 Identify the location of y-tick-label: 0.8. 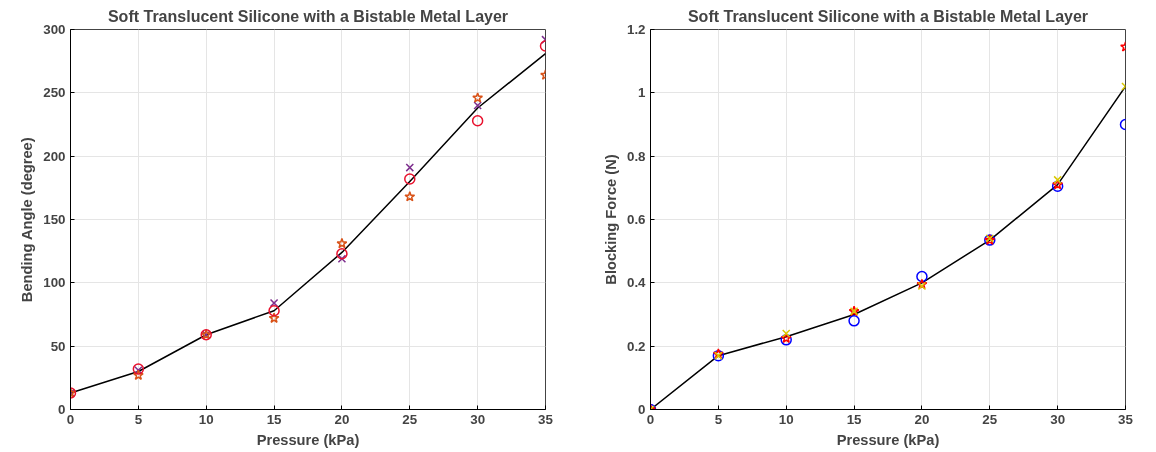
(636, 156).